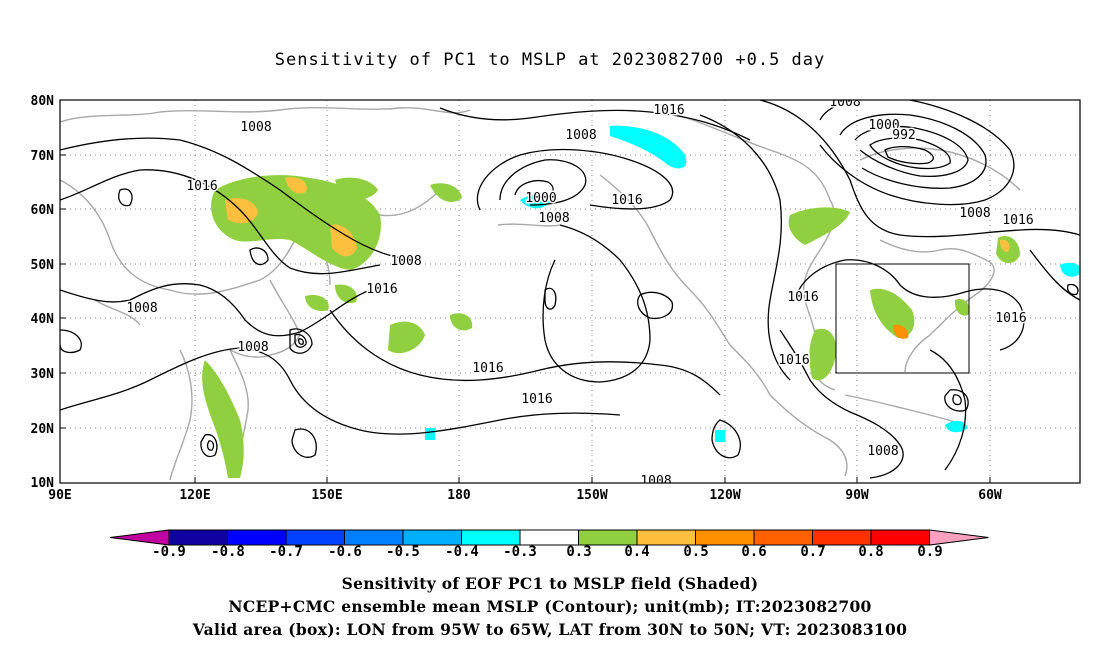 Image resolution: width=1100 pixels, height=650 pixels. What do you see at coordinates (59, 495) in the screenshot?
I see `lon-label: 90E` at bounding box center [59, 495].